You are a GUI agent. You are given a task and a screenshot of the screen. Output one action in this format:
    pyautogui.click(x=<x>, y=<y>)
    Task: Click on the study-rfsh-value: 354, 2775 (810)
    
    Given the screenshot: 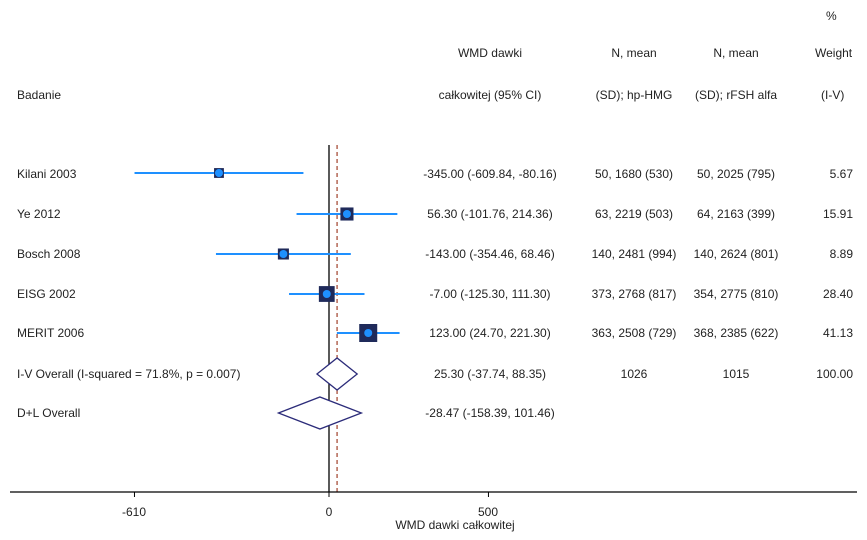 What is the action you would take?
    pyautogui.click(x=736, y=294)
    